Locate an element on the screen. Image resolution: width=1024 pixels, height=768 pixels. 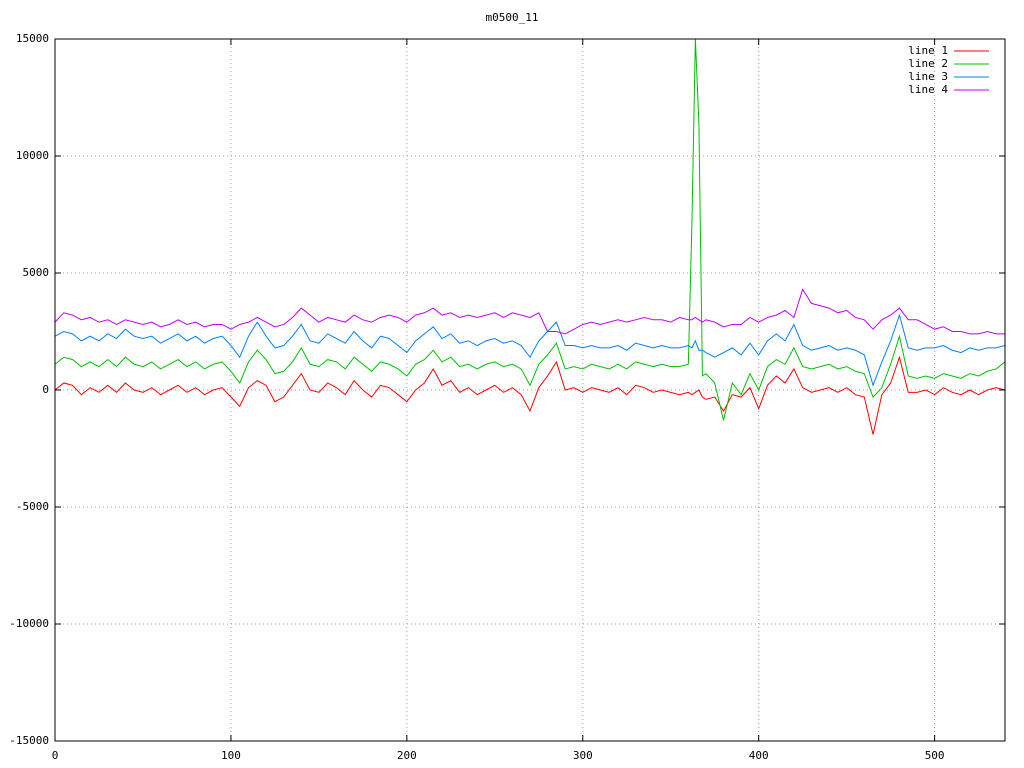
legend-label: line 2 is located at coordinates (928, 63).